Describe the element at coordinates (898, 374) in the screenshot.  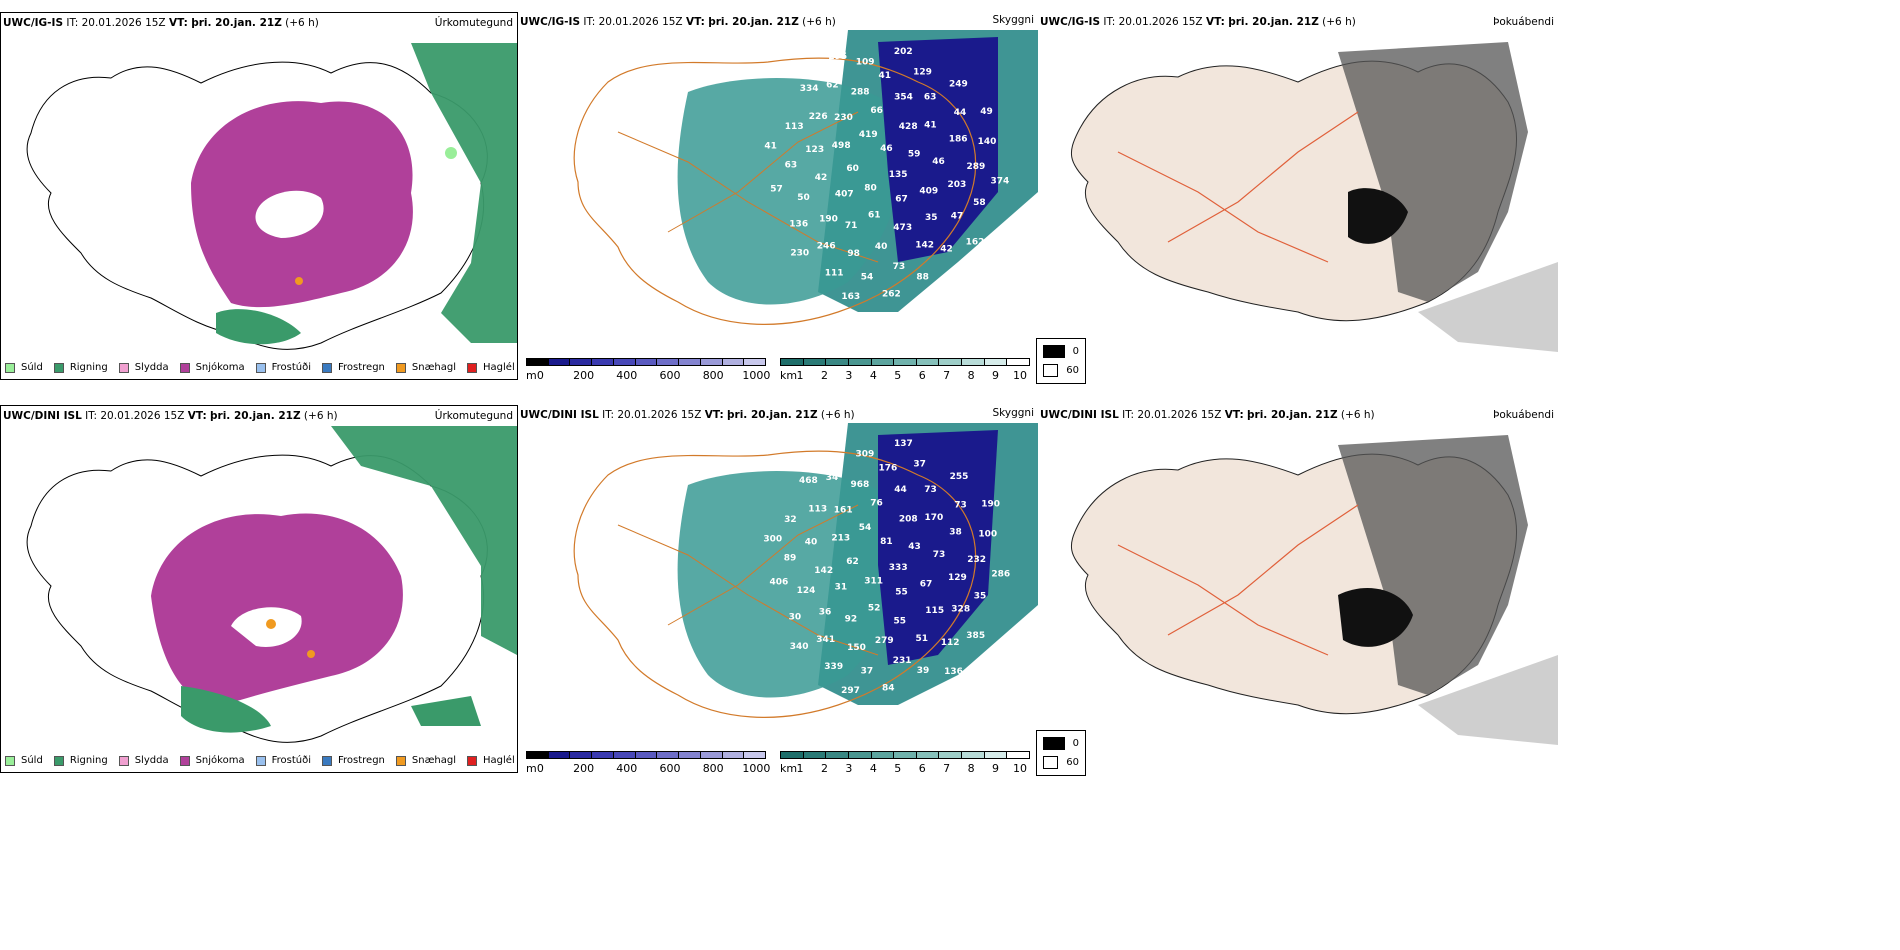
I see `colorbar-tick-label: 5` at that location.